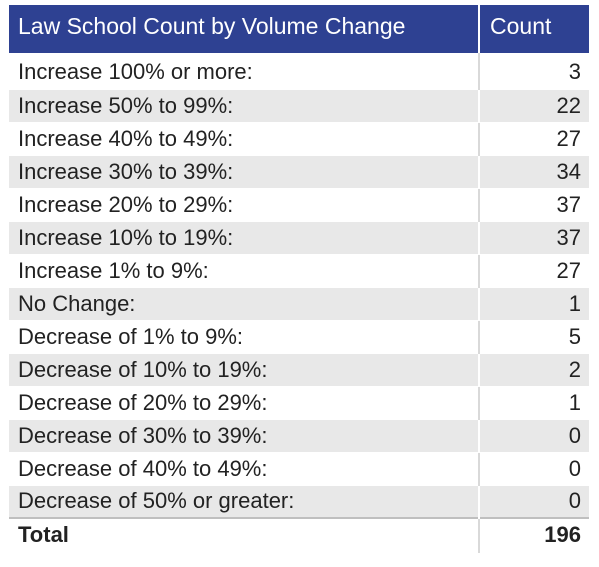 The width and height of the screenshot is (599, 567). I want to click on table-row: Increase 20% to 29%: 37, so click(299, 205).